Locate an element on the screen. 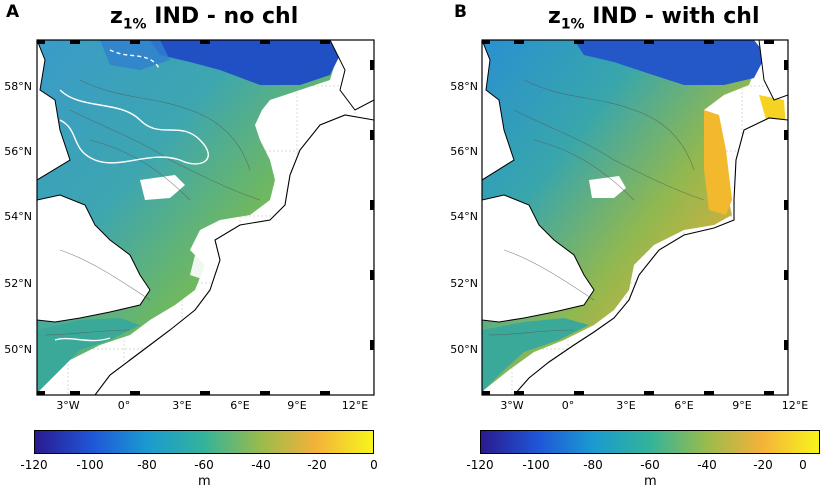 The width and height of the screenshot is (829, 493). panel-title: z1% IND - with chl is located at coordinates (654, 18).